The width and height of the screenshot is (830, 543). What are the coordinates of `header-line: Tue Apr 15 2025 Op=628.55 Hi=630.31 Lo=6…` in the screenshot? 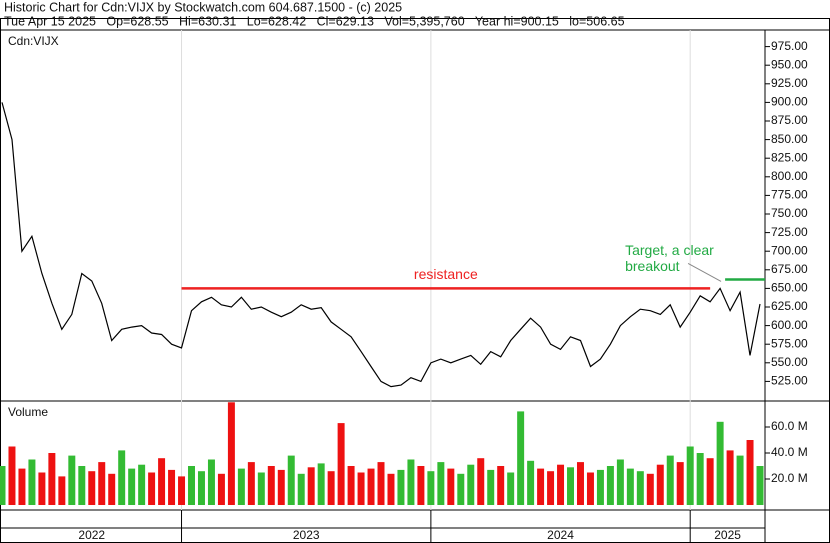 It's located at (314, 21).